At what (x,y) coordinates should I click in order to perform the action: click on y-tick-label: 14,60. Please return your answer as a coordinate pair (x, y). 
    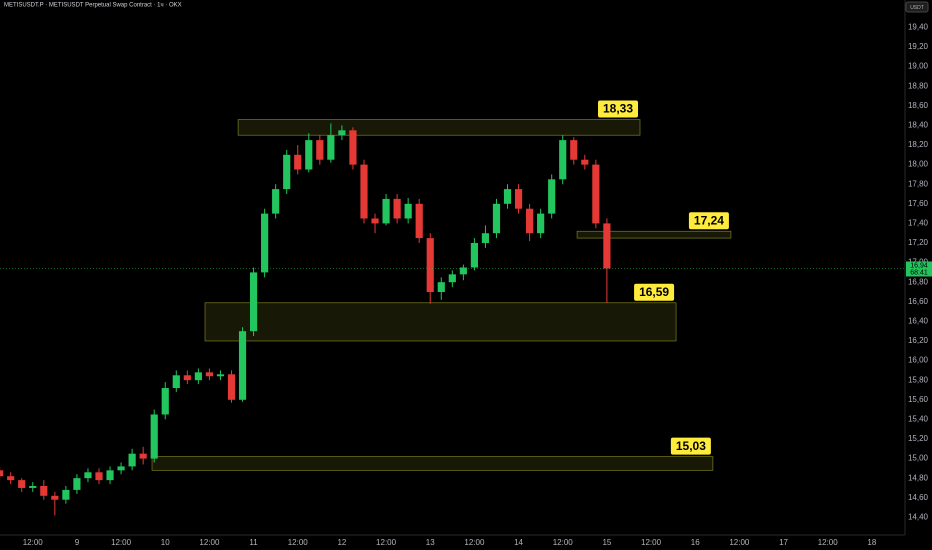
    Looking at the image, I should click on (918, 497).